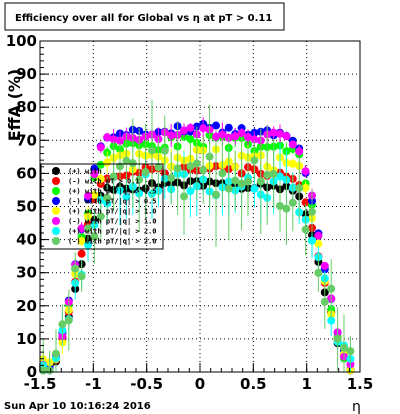 This screenshot has height=414, width=400. I want to click on legend-entry: (+) with pT/|q| > 2.0, so click(112, 232).